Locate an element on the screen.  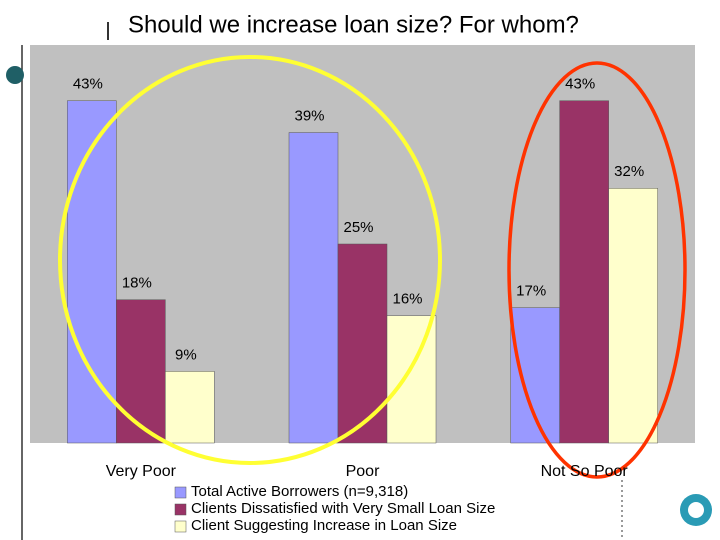
data-label: 32% is located at coordinates (629, 171).